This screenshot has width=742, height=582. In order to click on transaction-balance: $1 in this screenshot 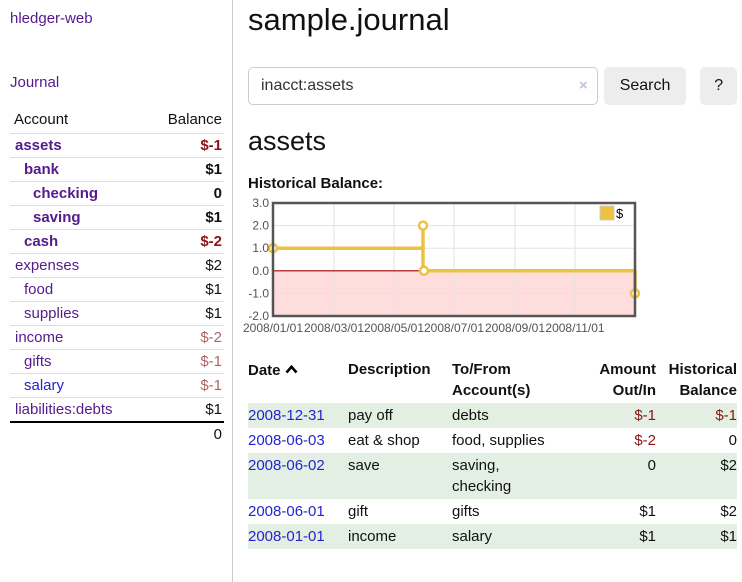, I will do `click(728, 536)`.